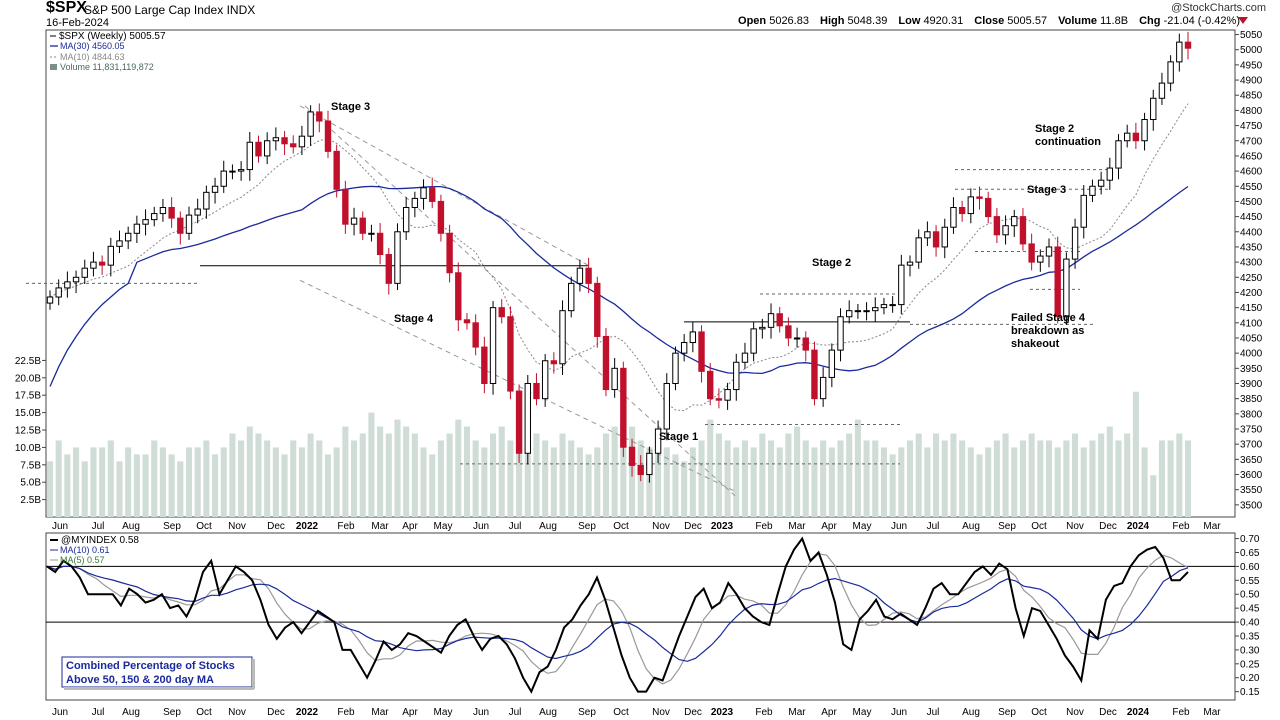  Describe the element at coordinates (1251, 278) in the screenshot. I see `price-tick-label: 4250` at that location.